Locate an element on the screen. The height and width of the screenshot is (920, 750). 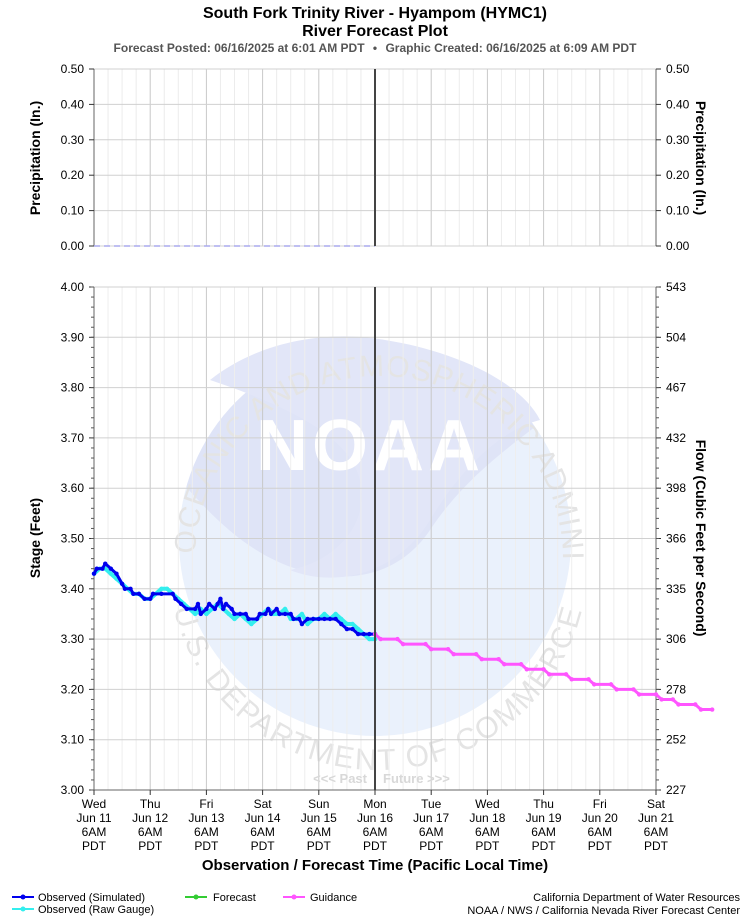
x-tick-day: Fri is located at coordinates (600, 804).